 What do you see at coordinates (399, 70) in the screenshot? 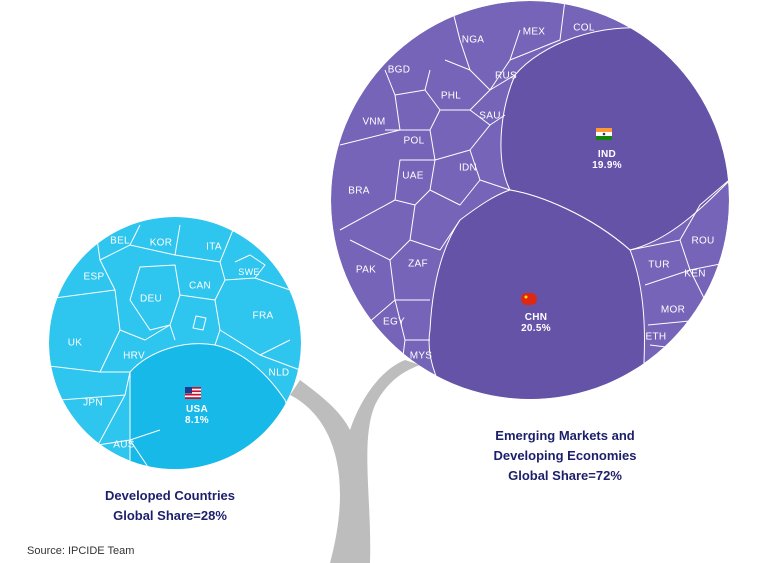
I see `country-label: BGD` at bounding box center [399, 70].